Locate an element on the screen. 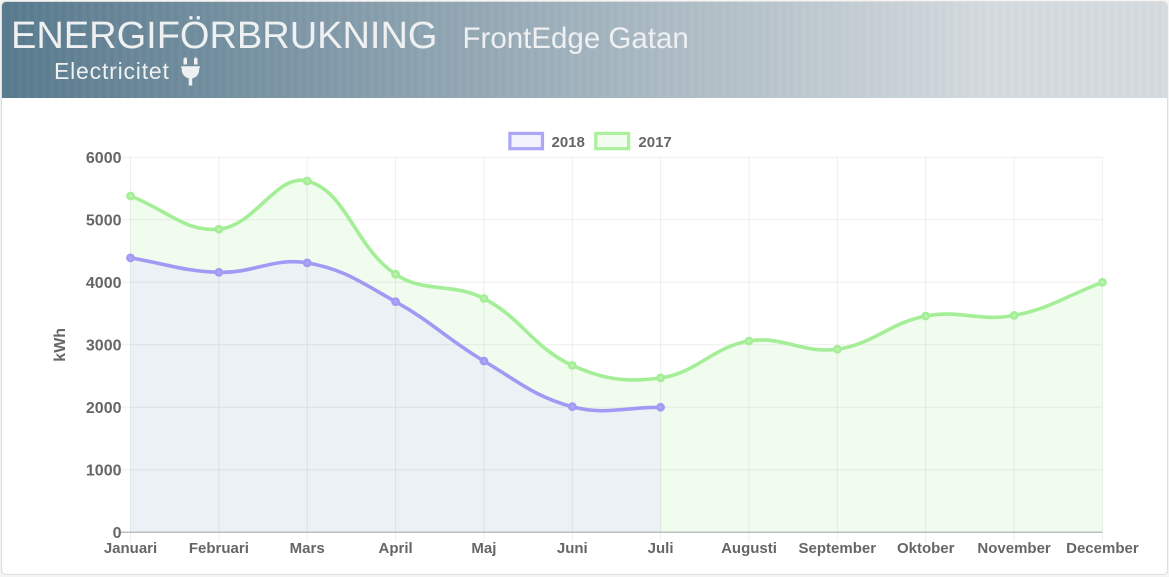 Image resolution: width=1169 pixels, height=577 pixels. svg-text: 2017 is located at coordinates (654, 142).